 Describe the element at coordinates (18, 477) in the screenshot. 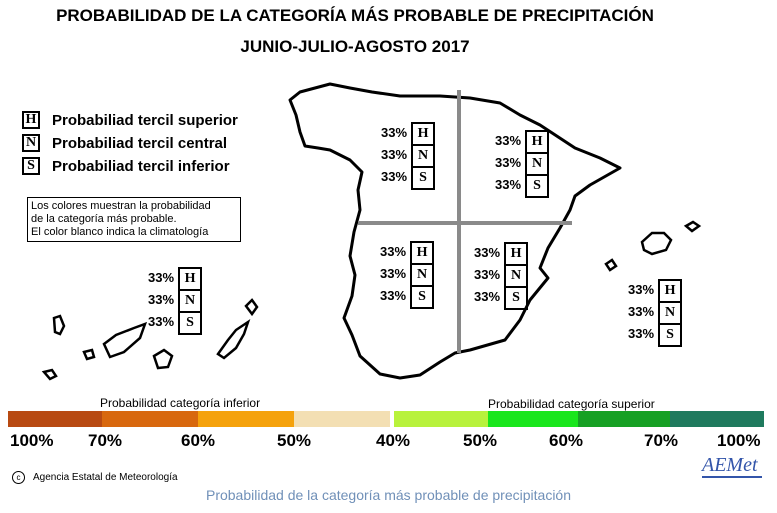

I see `copyright-icon: c` at that location.